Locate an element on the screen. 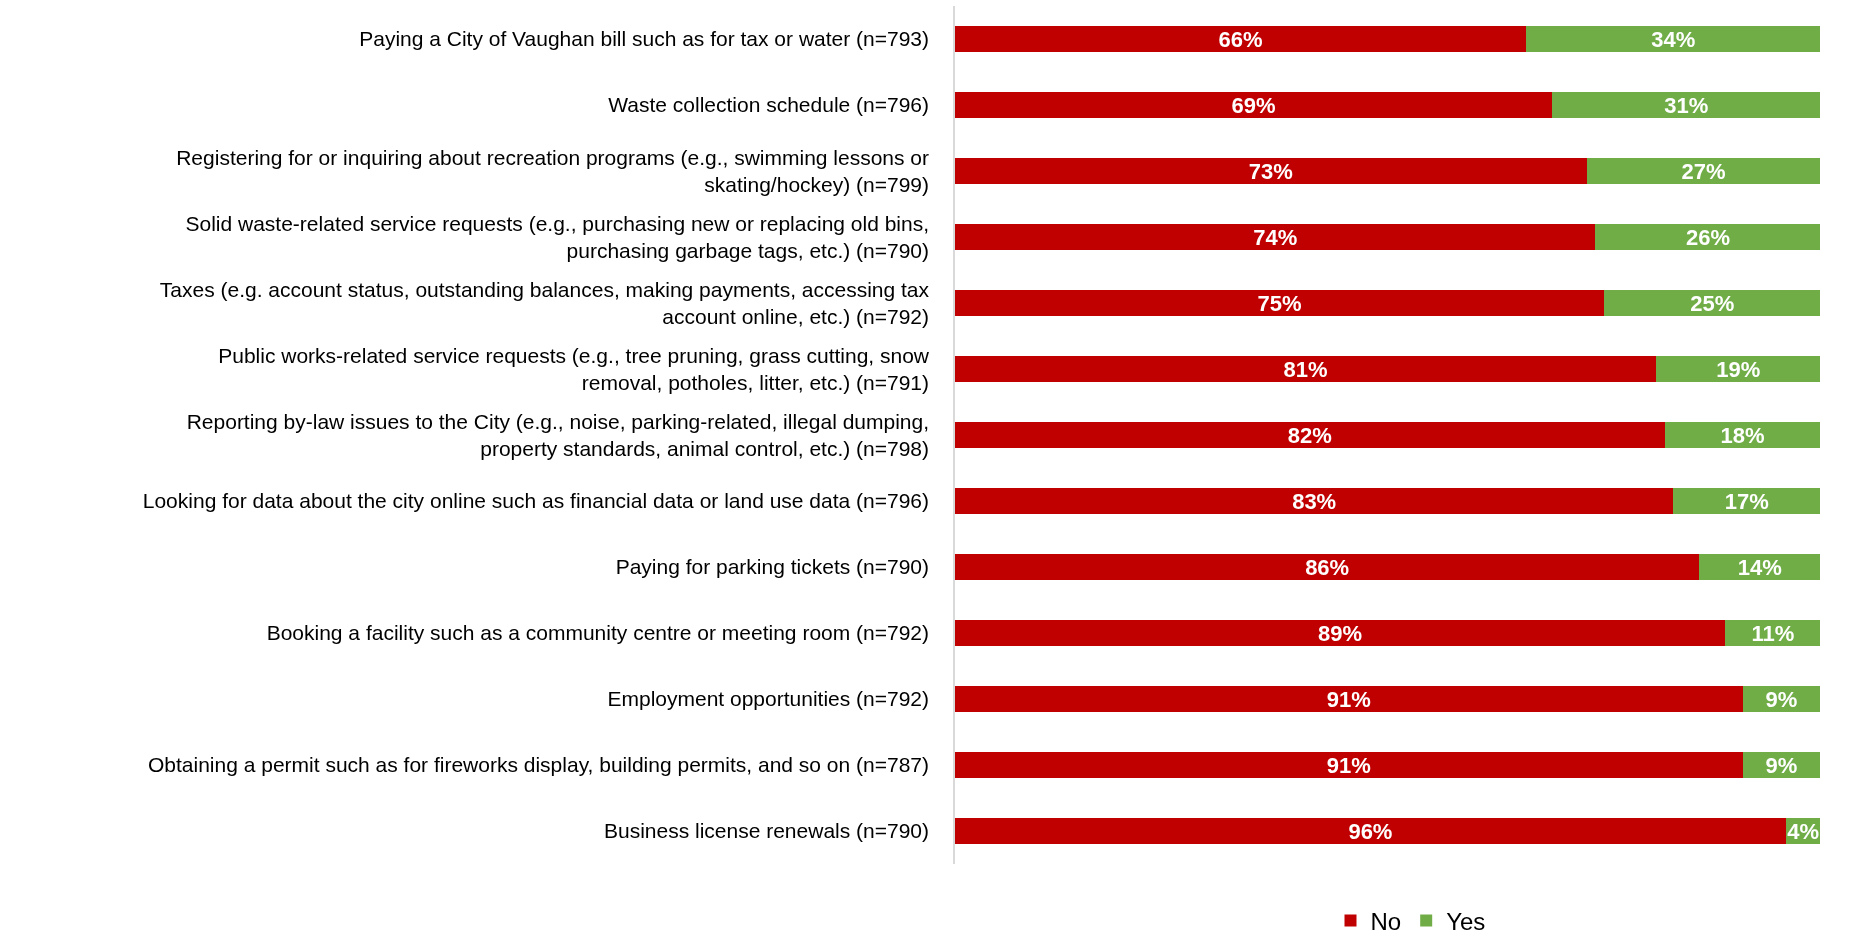 This screenshot has height=947, width=1870. data-label: 19% is located at coordinates (1738, 369).